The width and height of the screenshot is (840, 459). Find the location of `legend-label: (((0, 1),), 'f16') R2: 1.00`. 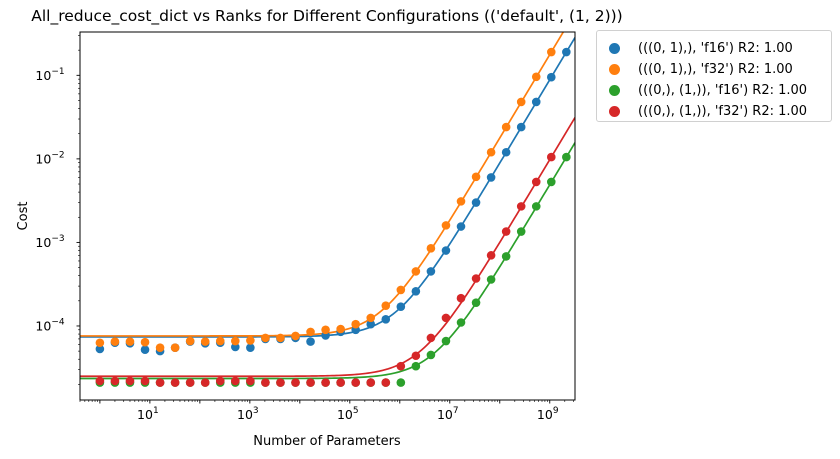

legend-label: (((0, 1),), 'f16') R2: 1.00 is located at coordinates (715, 48).